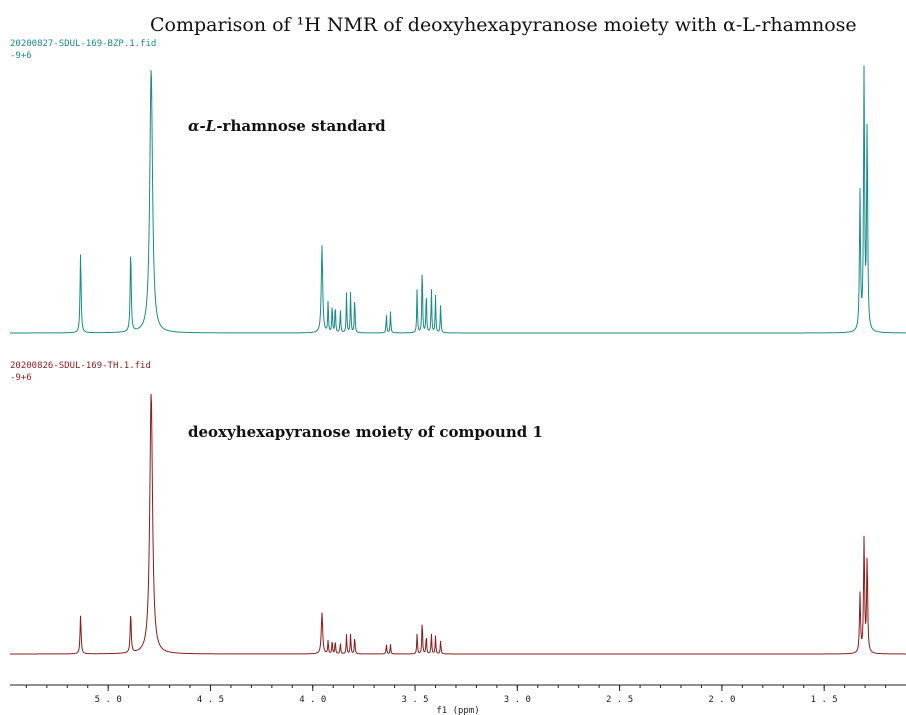 This screenshot has height=715, width=906. What do you see at coordinates (414, 700) in the screenshot?
I see `x-tick-label: 3 . 5` at bounding box center [414, 700].